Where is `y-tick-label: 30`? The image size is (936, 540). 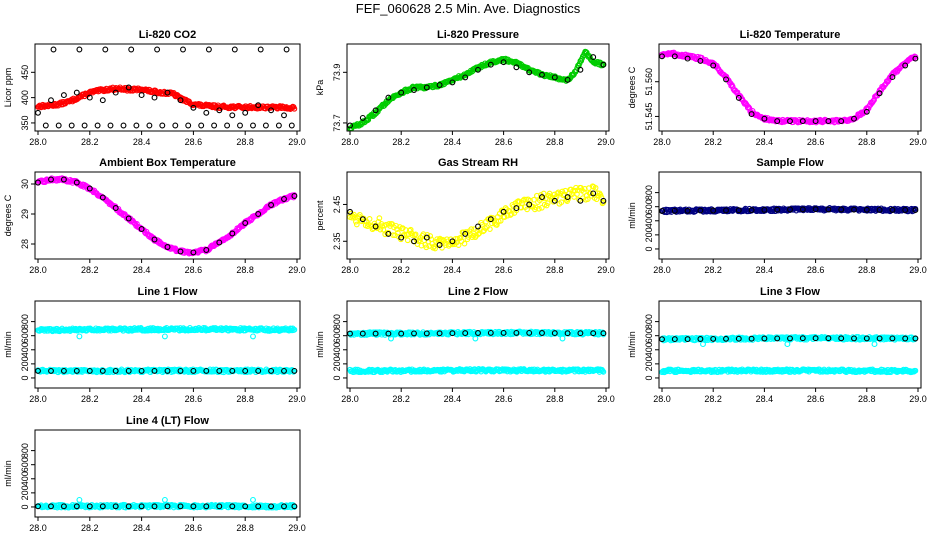 y-tick-label: 30 is located at coordinates (25, 184).